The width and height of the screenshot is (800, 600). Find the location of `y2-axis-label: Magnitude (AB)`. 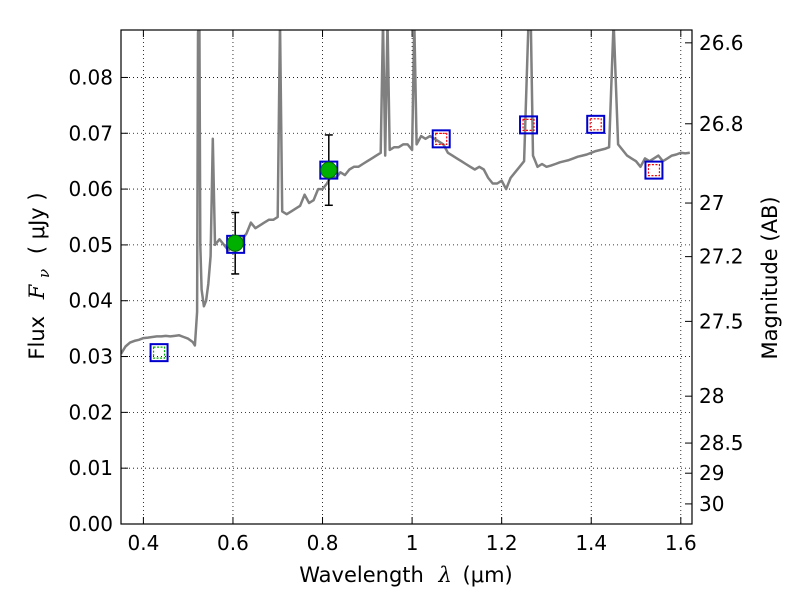

y2-axis-label: Magnitude (AB) is located at coordinates (770, 277).